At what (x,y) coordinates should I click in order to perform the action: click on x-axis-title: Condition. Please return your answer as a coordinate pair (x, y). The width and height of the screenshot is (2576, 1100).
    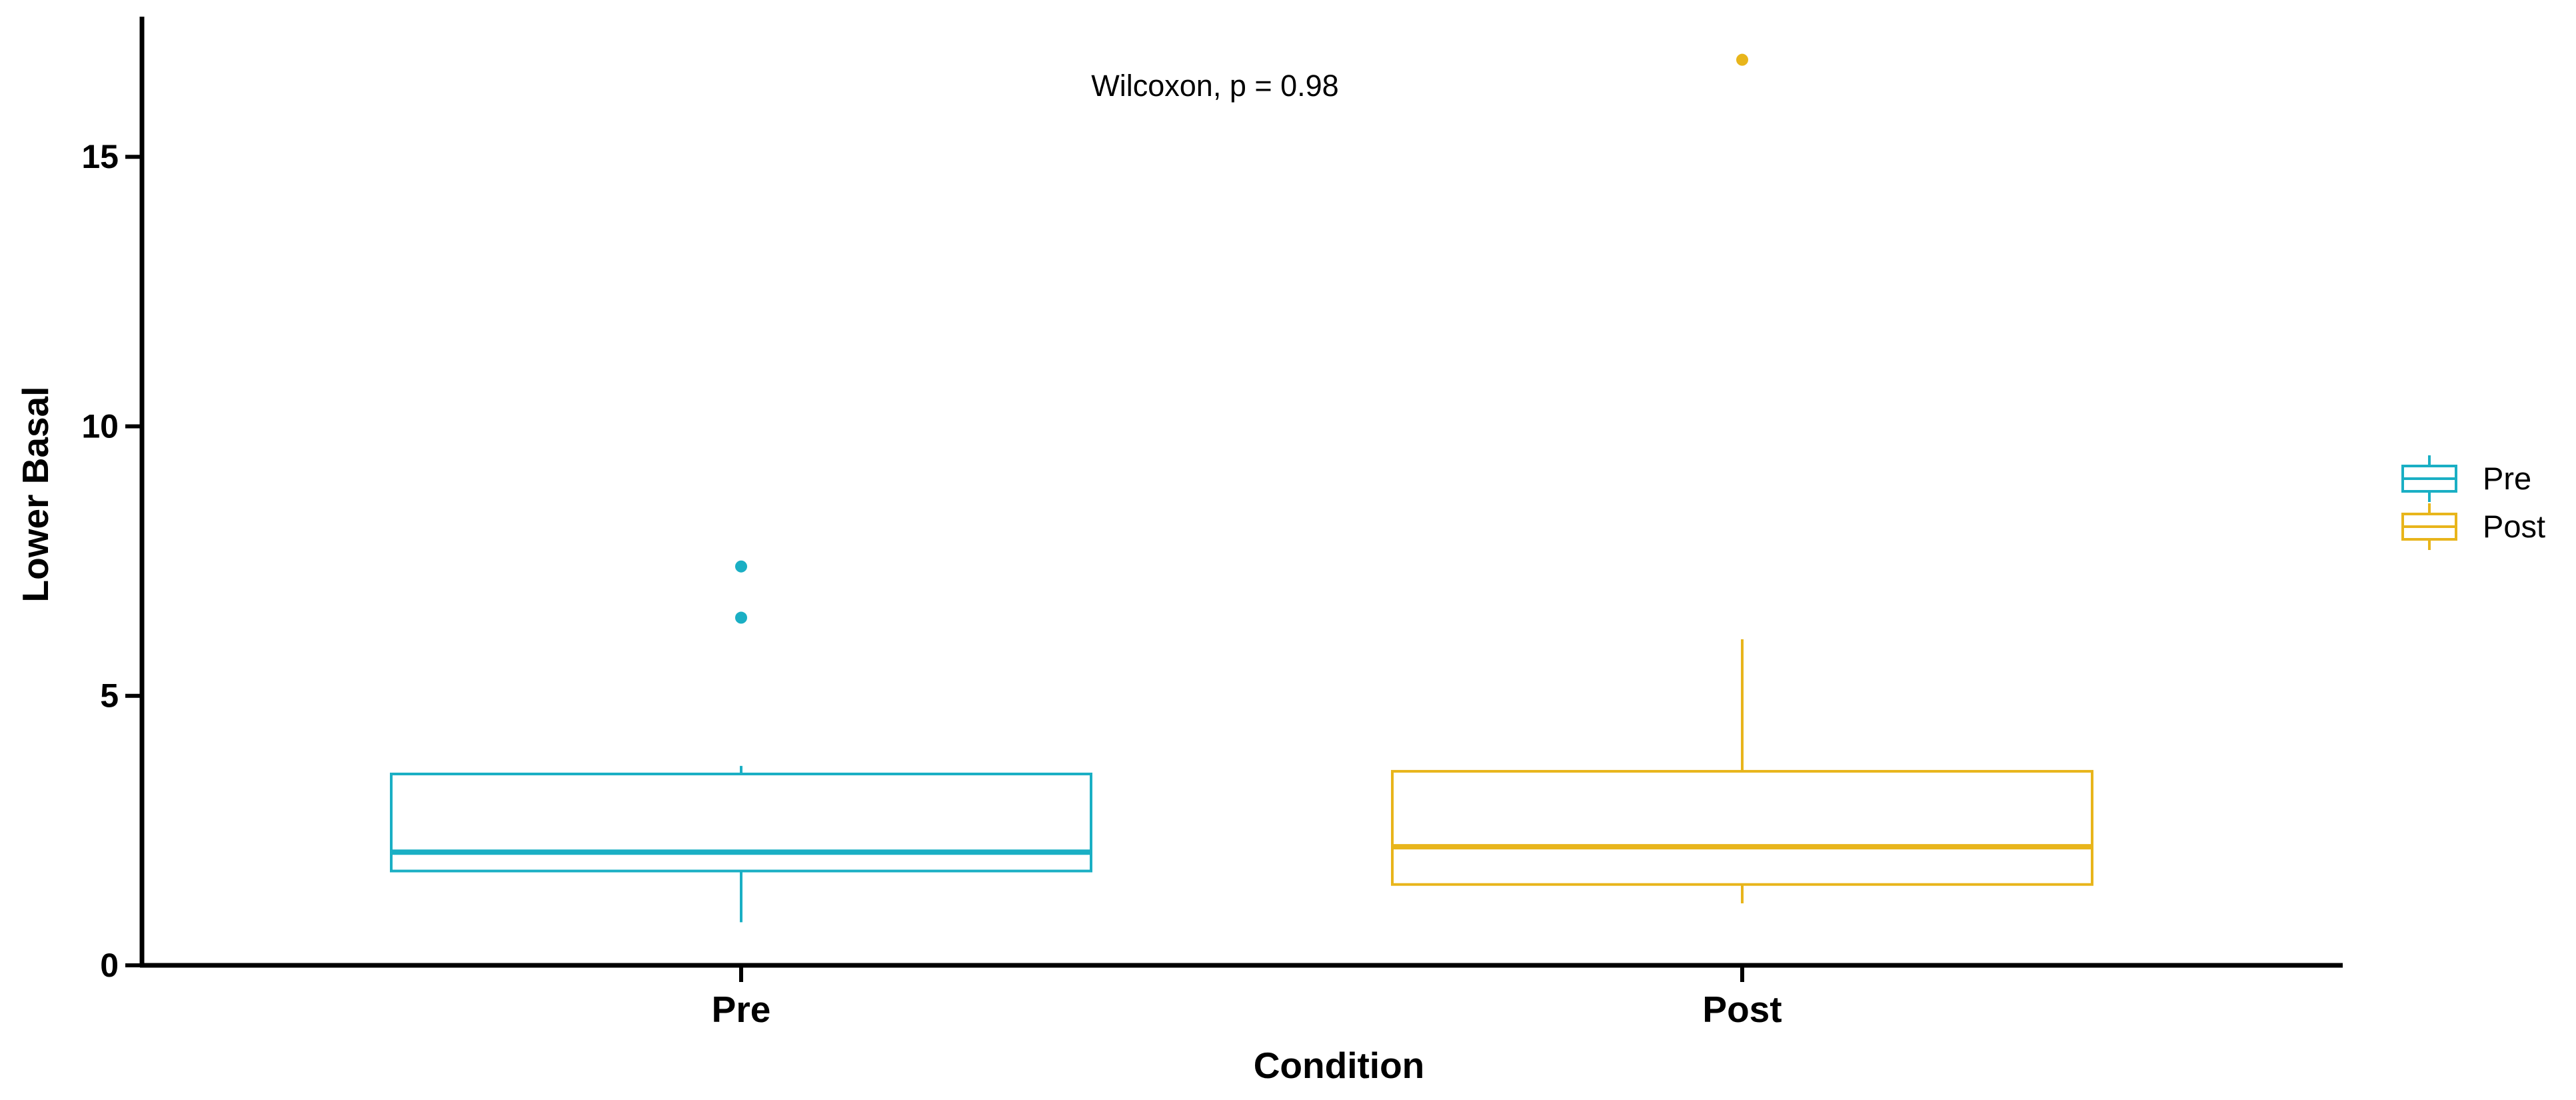
    Looking at the image, I should click on (1340, 1065).